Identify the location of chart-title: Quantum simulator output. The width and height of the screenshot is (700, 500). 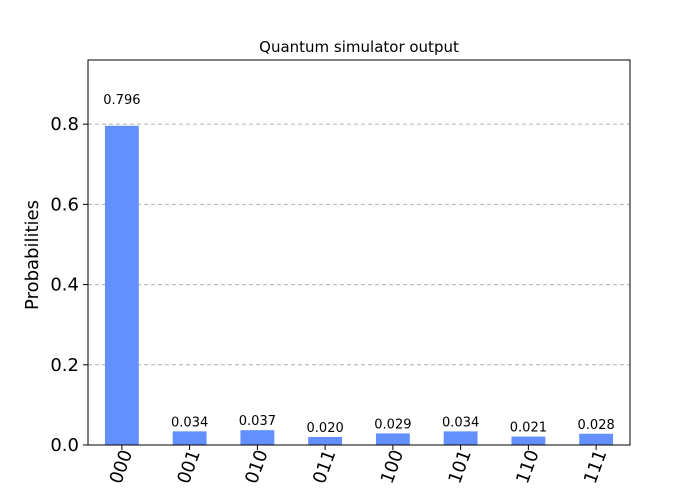
(359, 47).